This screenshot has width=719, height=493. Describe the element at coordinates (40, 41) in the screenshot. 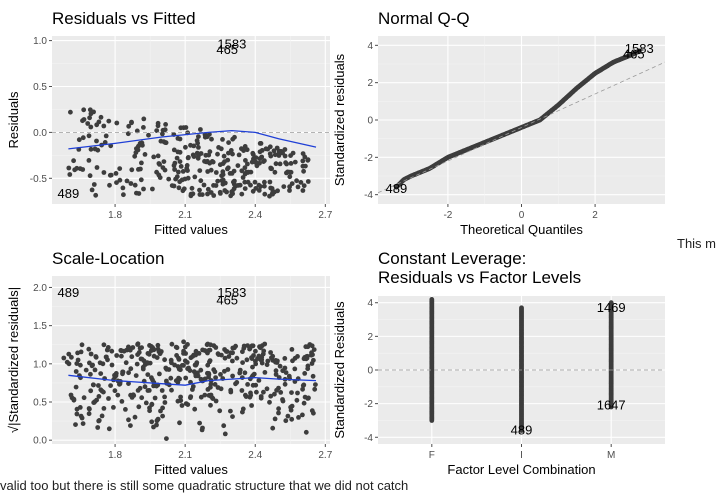

I see `y-tick-label: 1.0` at that location.